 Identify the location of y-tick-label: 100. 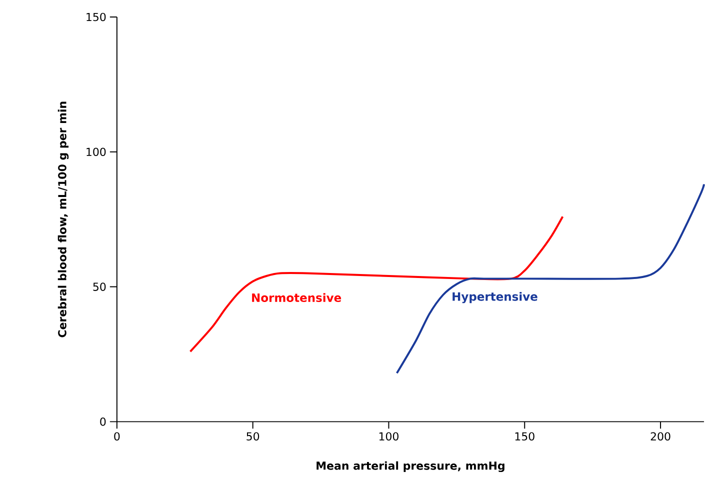
(96, 152).